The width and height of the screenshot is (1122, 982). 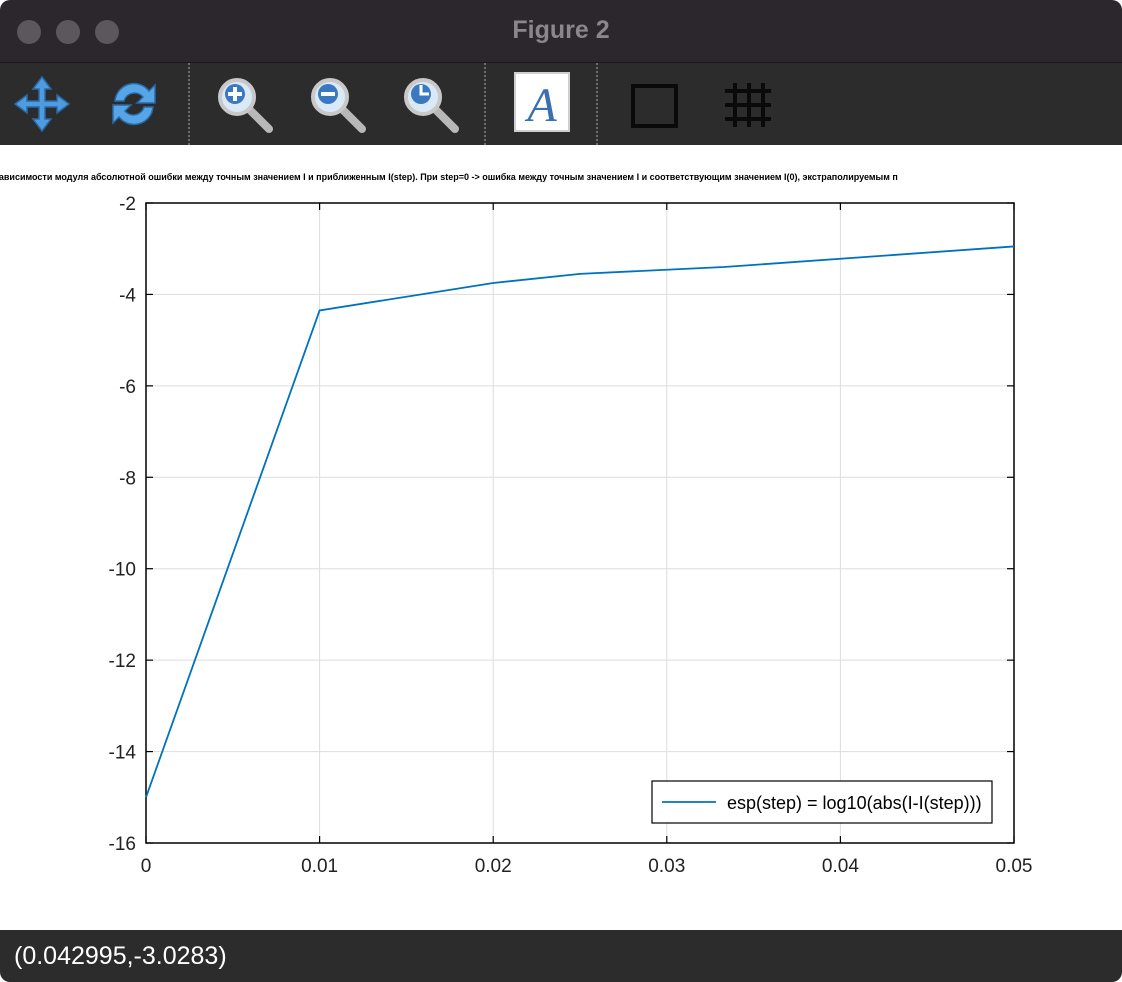 What do you see at coordinates (122, 570) in the screenshot?
I see `y-tick-label: -10` at bounding box center [122, 570].